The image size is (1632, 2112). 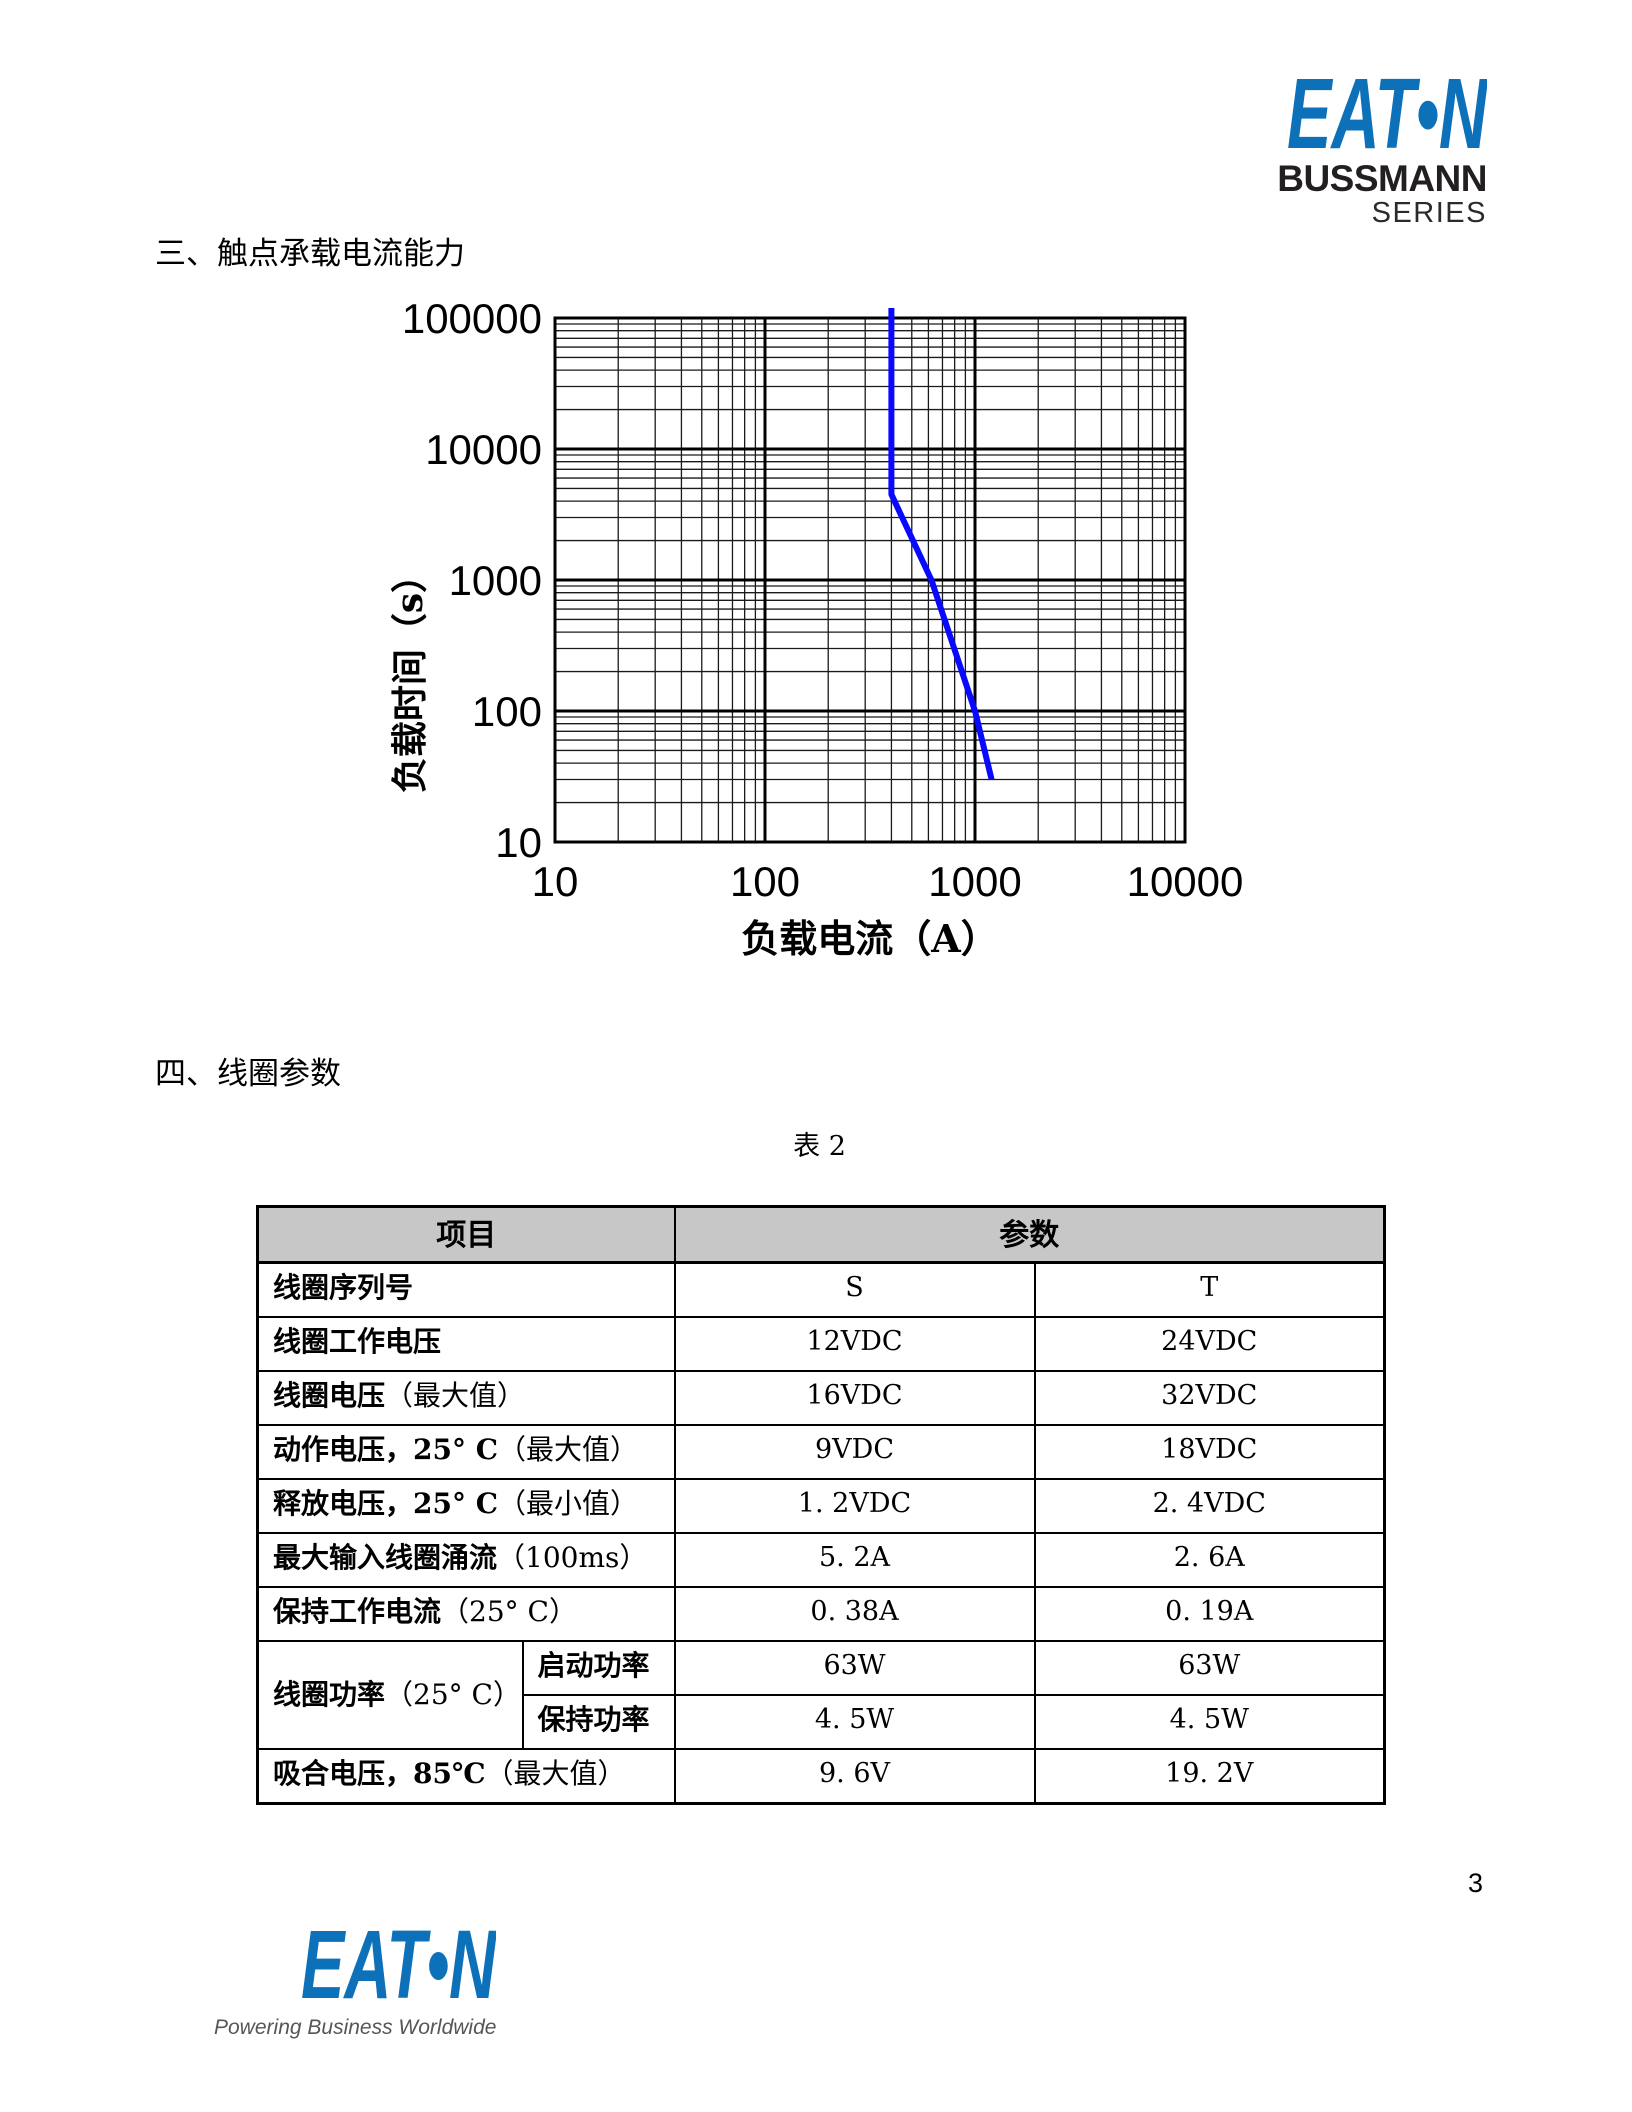 I want to click on table-row: 线圈电压（最大值） 16VDC 32VDC, so click(x=821, y=1398).